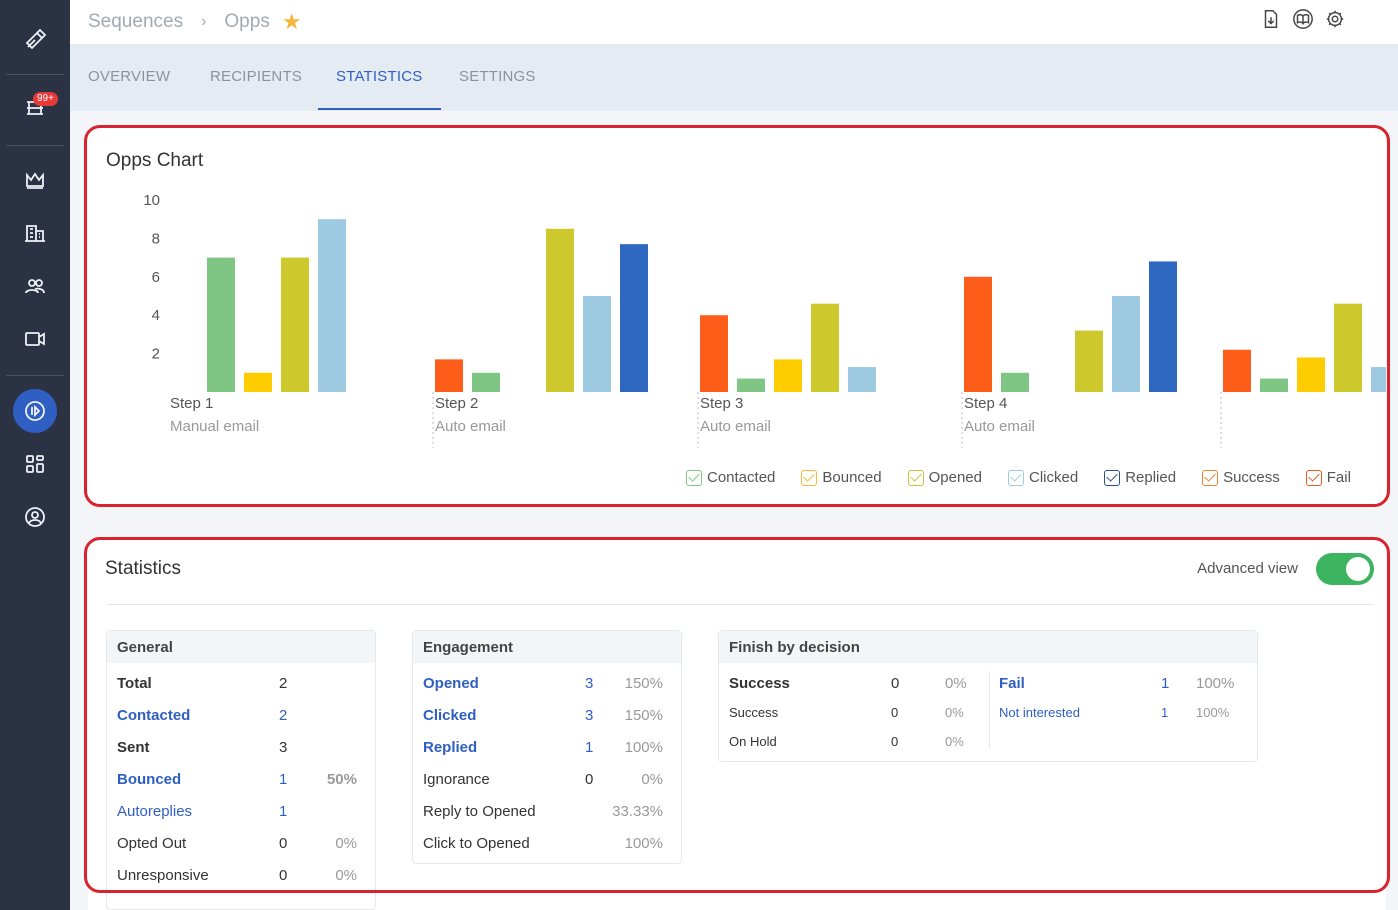 The image size is (1398, 910). What do you see at coordinates (451, 683) in the screenshot?
I see `engagement-row-label: Opened` at bounding box center [451, 683].